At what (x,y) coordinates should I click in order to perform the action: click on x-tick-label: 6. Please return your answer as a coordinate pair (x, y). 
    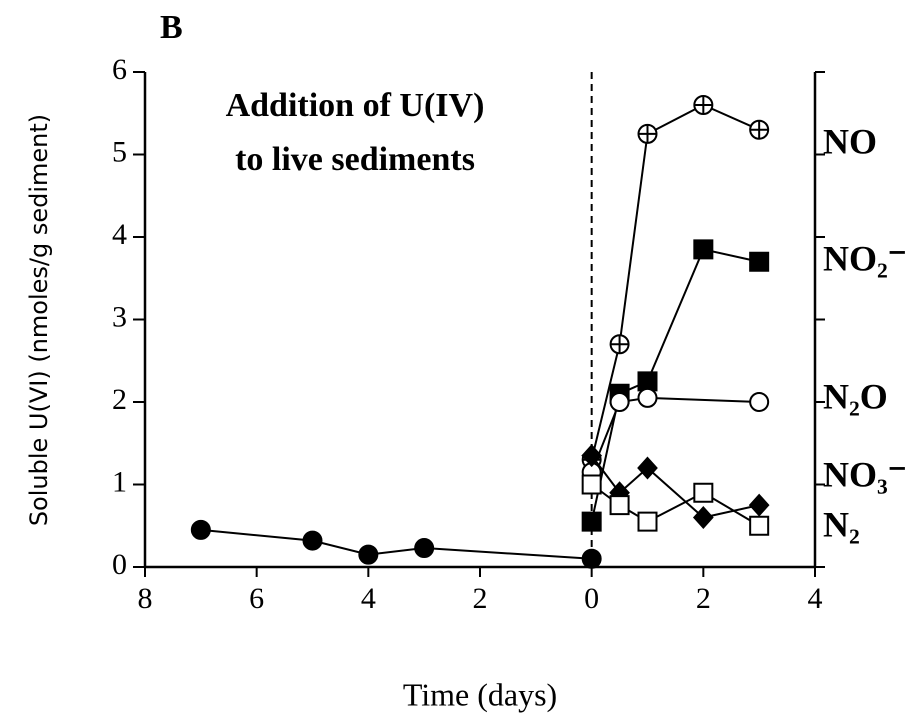
    Looking at the image, I should click on (256, 598).